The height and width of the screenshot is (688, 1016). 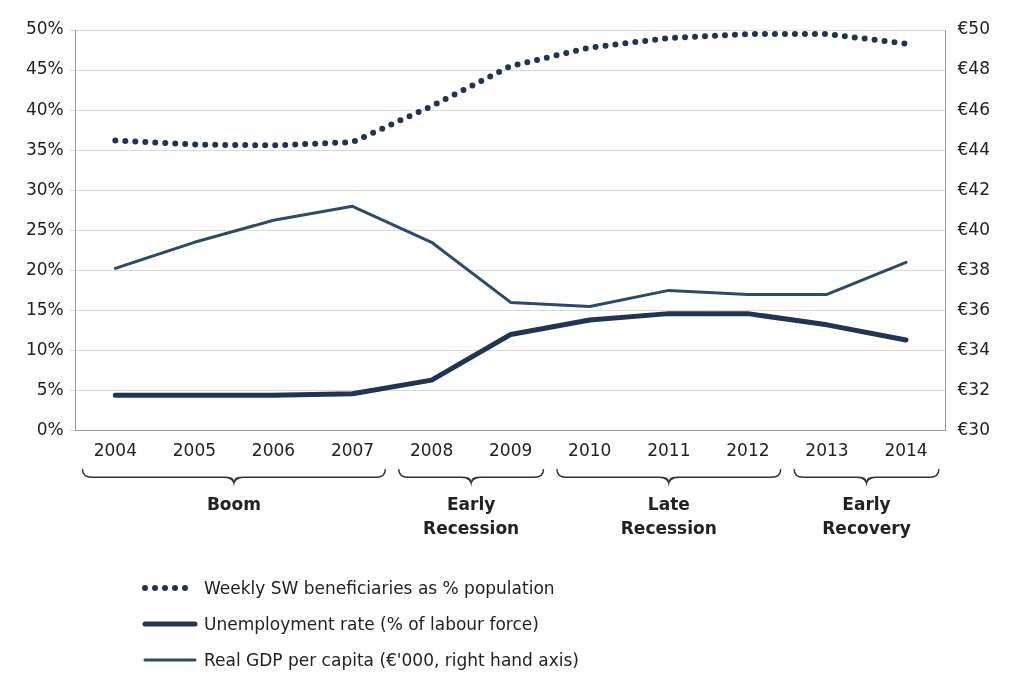 What do you see at coordinates (44, 308) in the screenshot?
I see `y-tick-label: 15%` at bounding box center [44, 308].